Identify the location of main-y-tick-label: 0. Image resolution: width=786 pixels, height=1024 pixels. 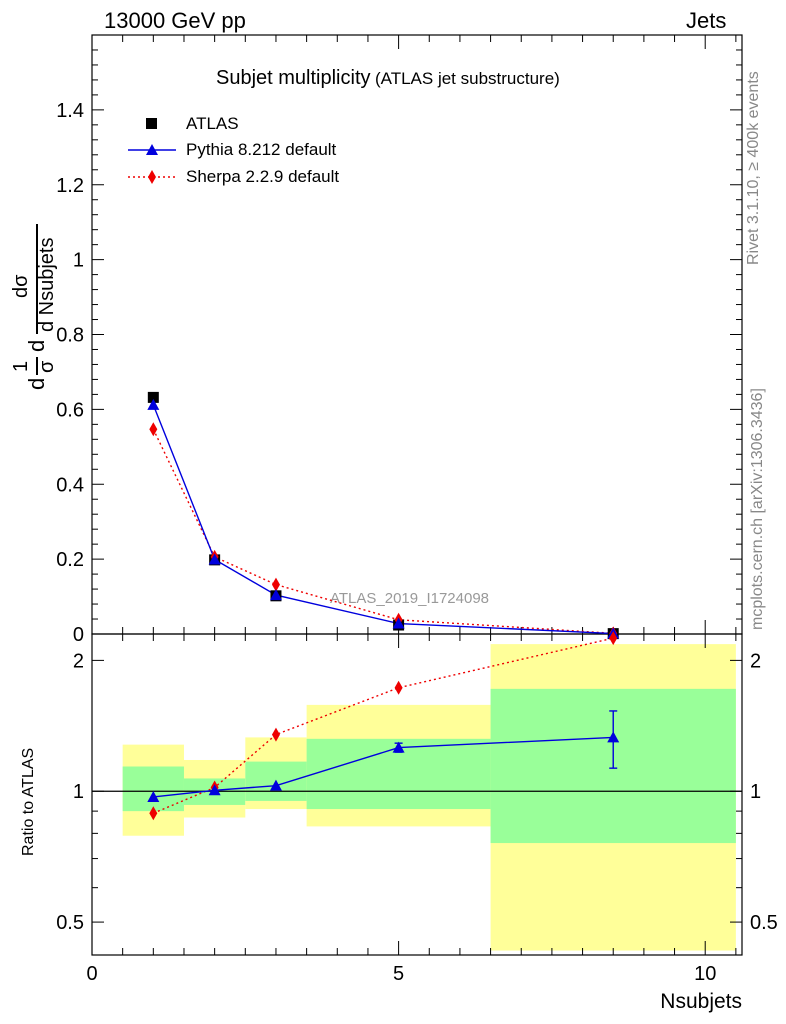
(78, 635).